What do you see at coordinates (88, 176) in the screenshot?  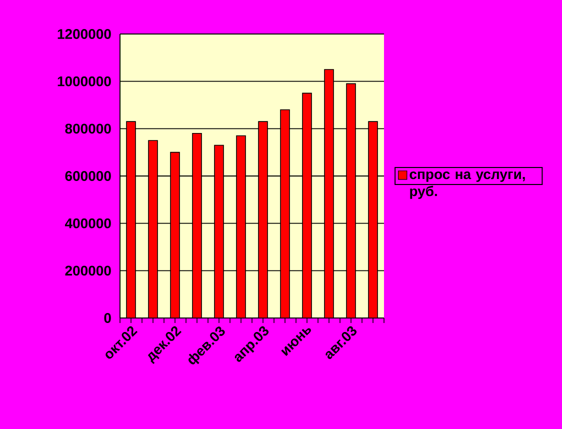 I see `y-tick-label: 600000` at bounding box center [88, 176].